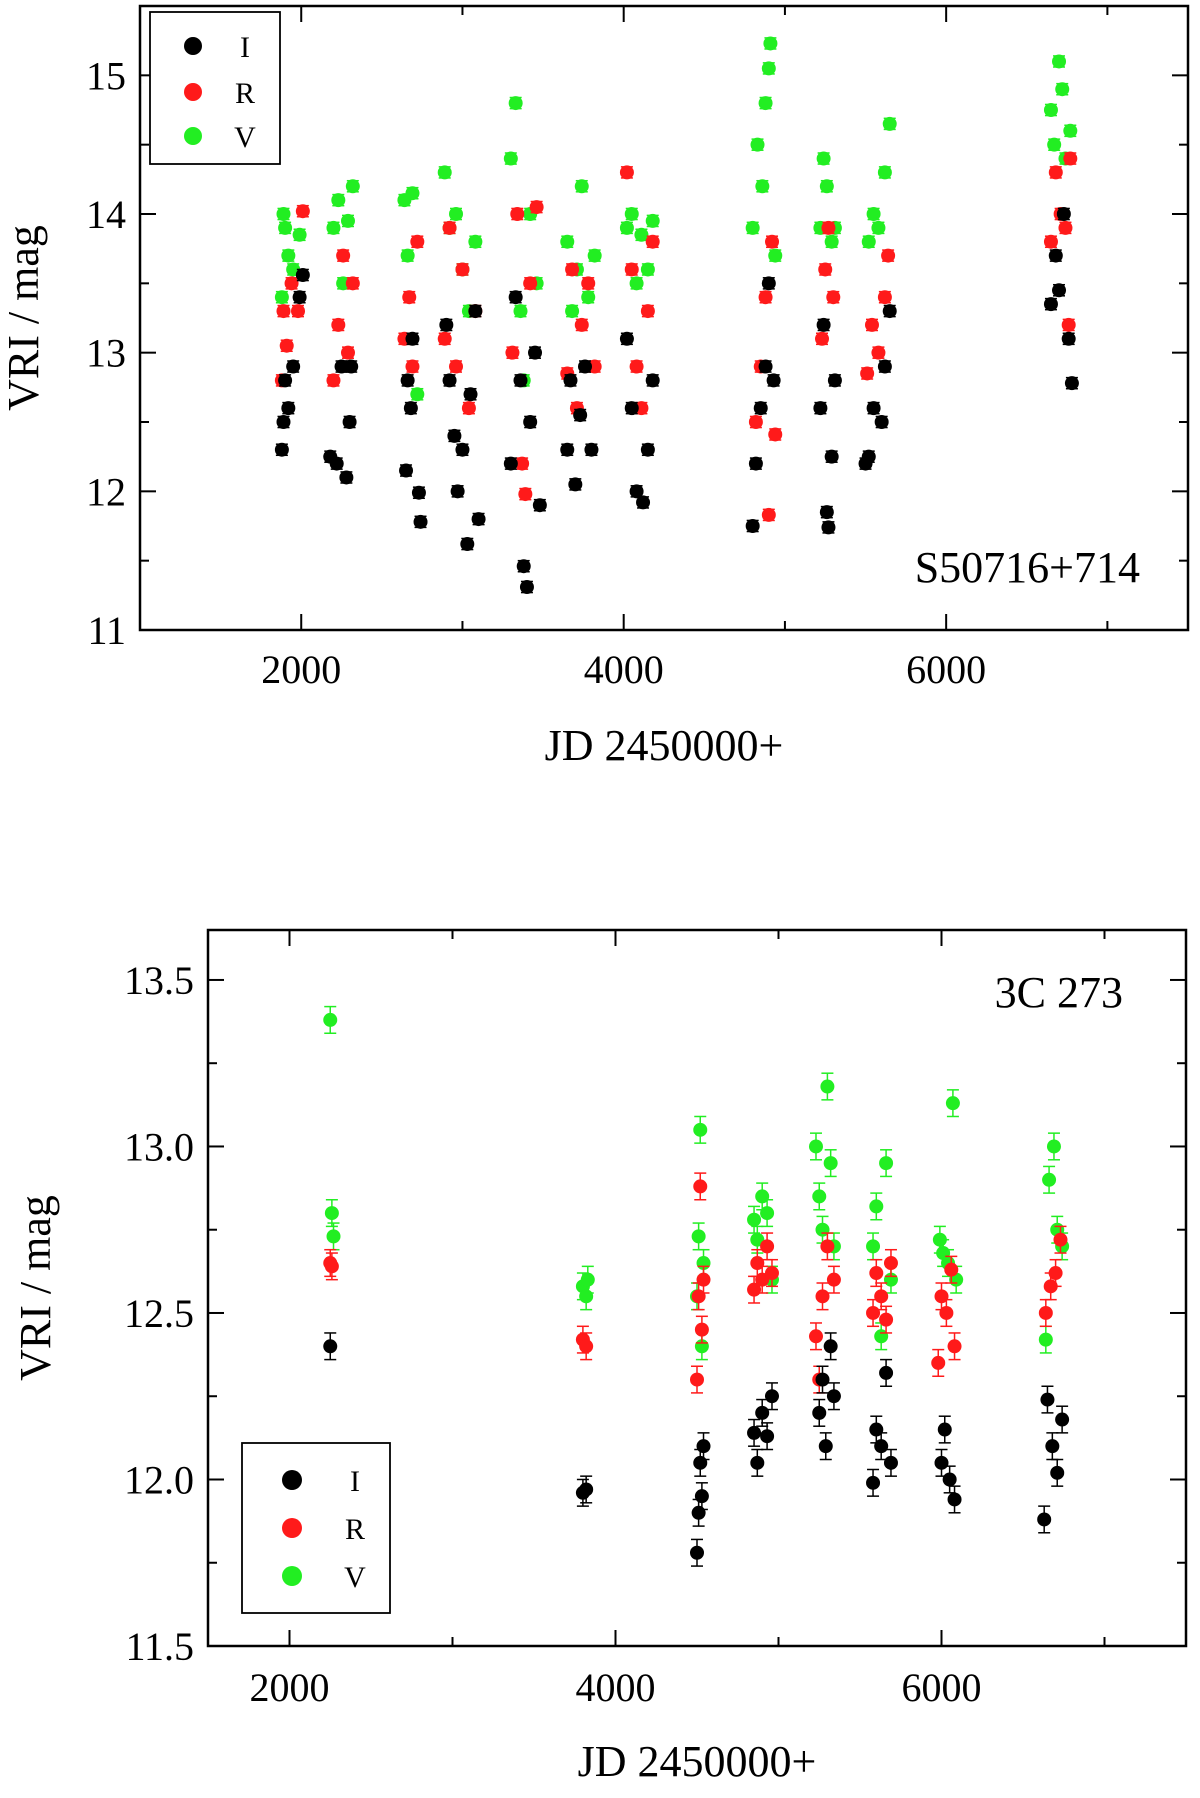 This screenshot has height=1798, width=1200. I want to click on legend: IRV, so click(215, 88).